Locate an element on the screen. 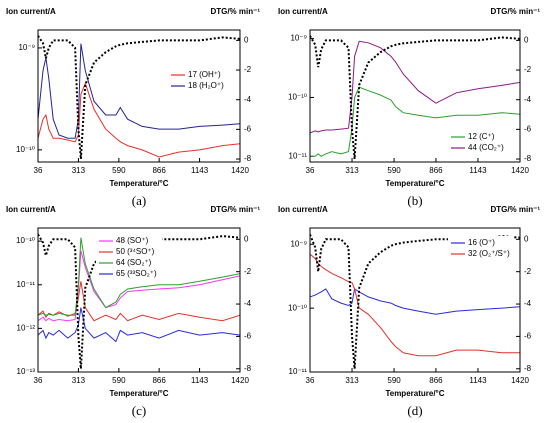  legend-label: 65 (³³SO₂⁺) is located at coordinates (136, 273).